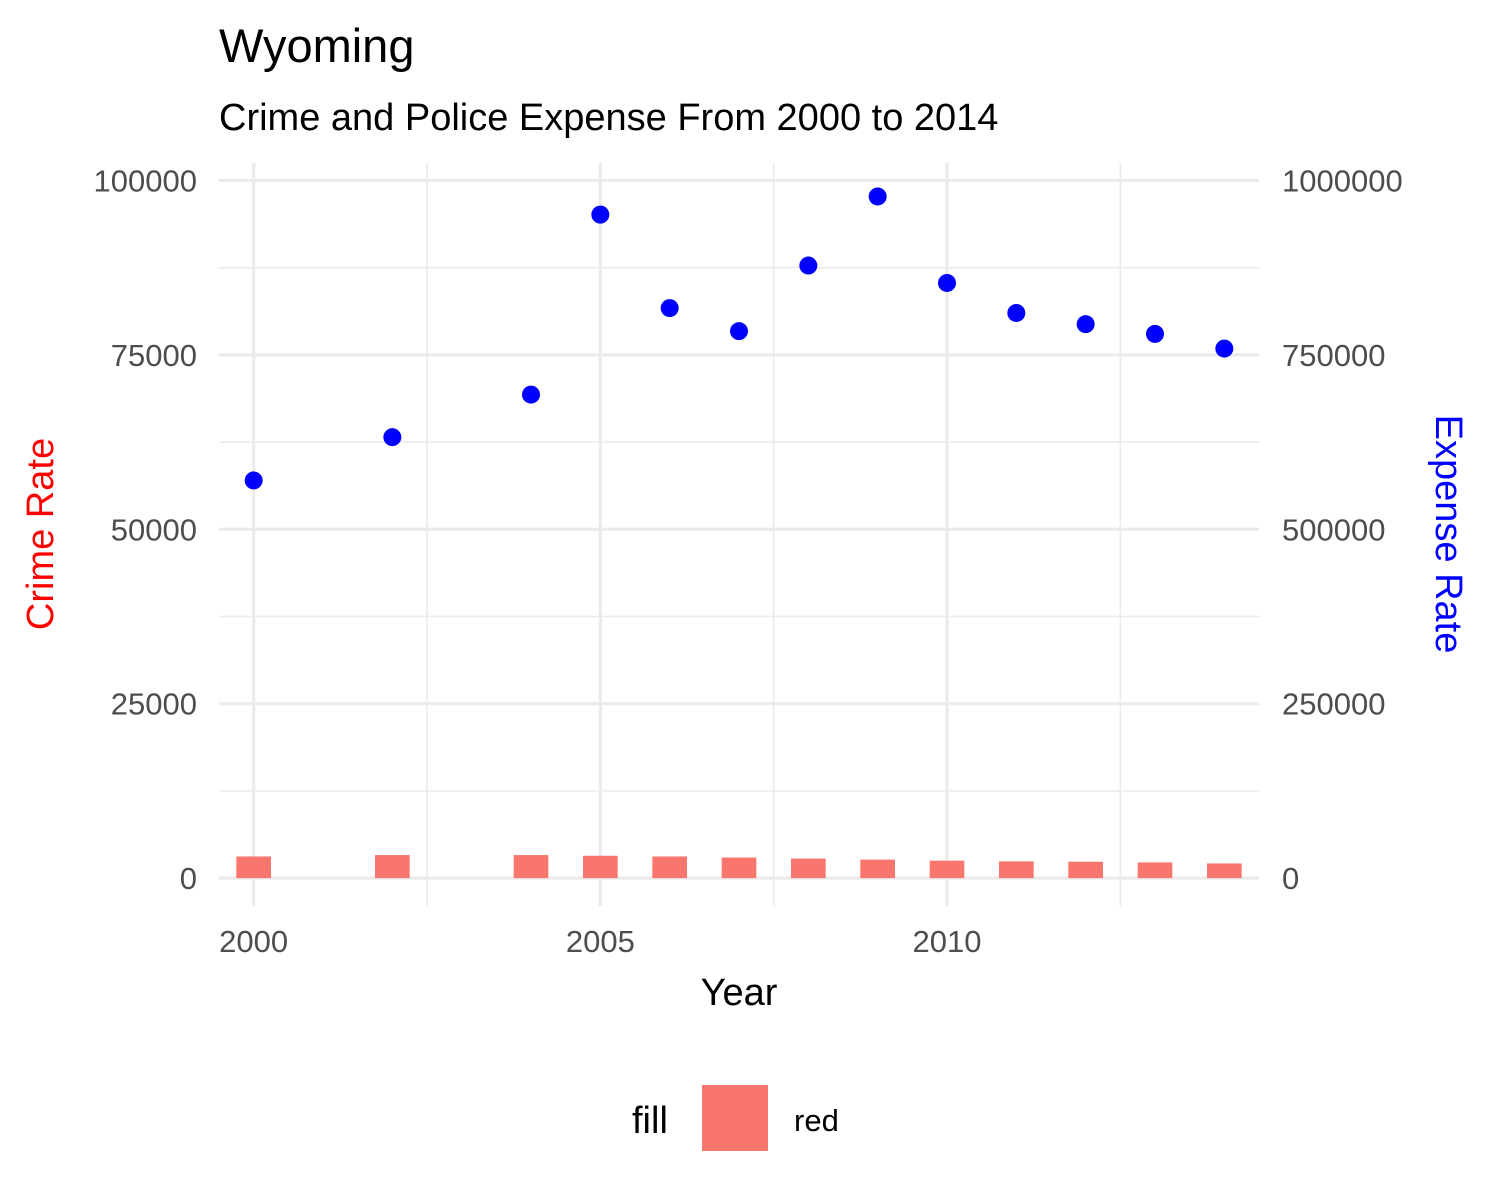 This screenshot has width=1500, height=1200. I want to click on legend: fill red, so click(735, 1118).